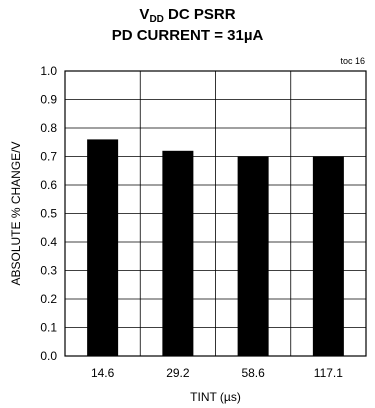  Describe the element at coordinates (48, 128) in the screenshot. I see `y-tick-label: 0.8` at that location.